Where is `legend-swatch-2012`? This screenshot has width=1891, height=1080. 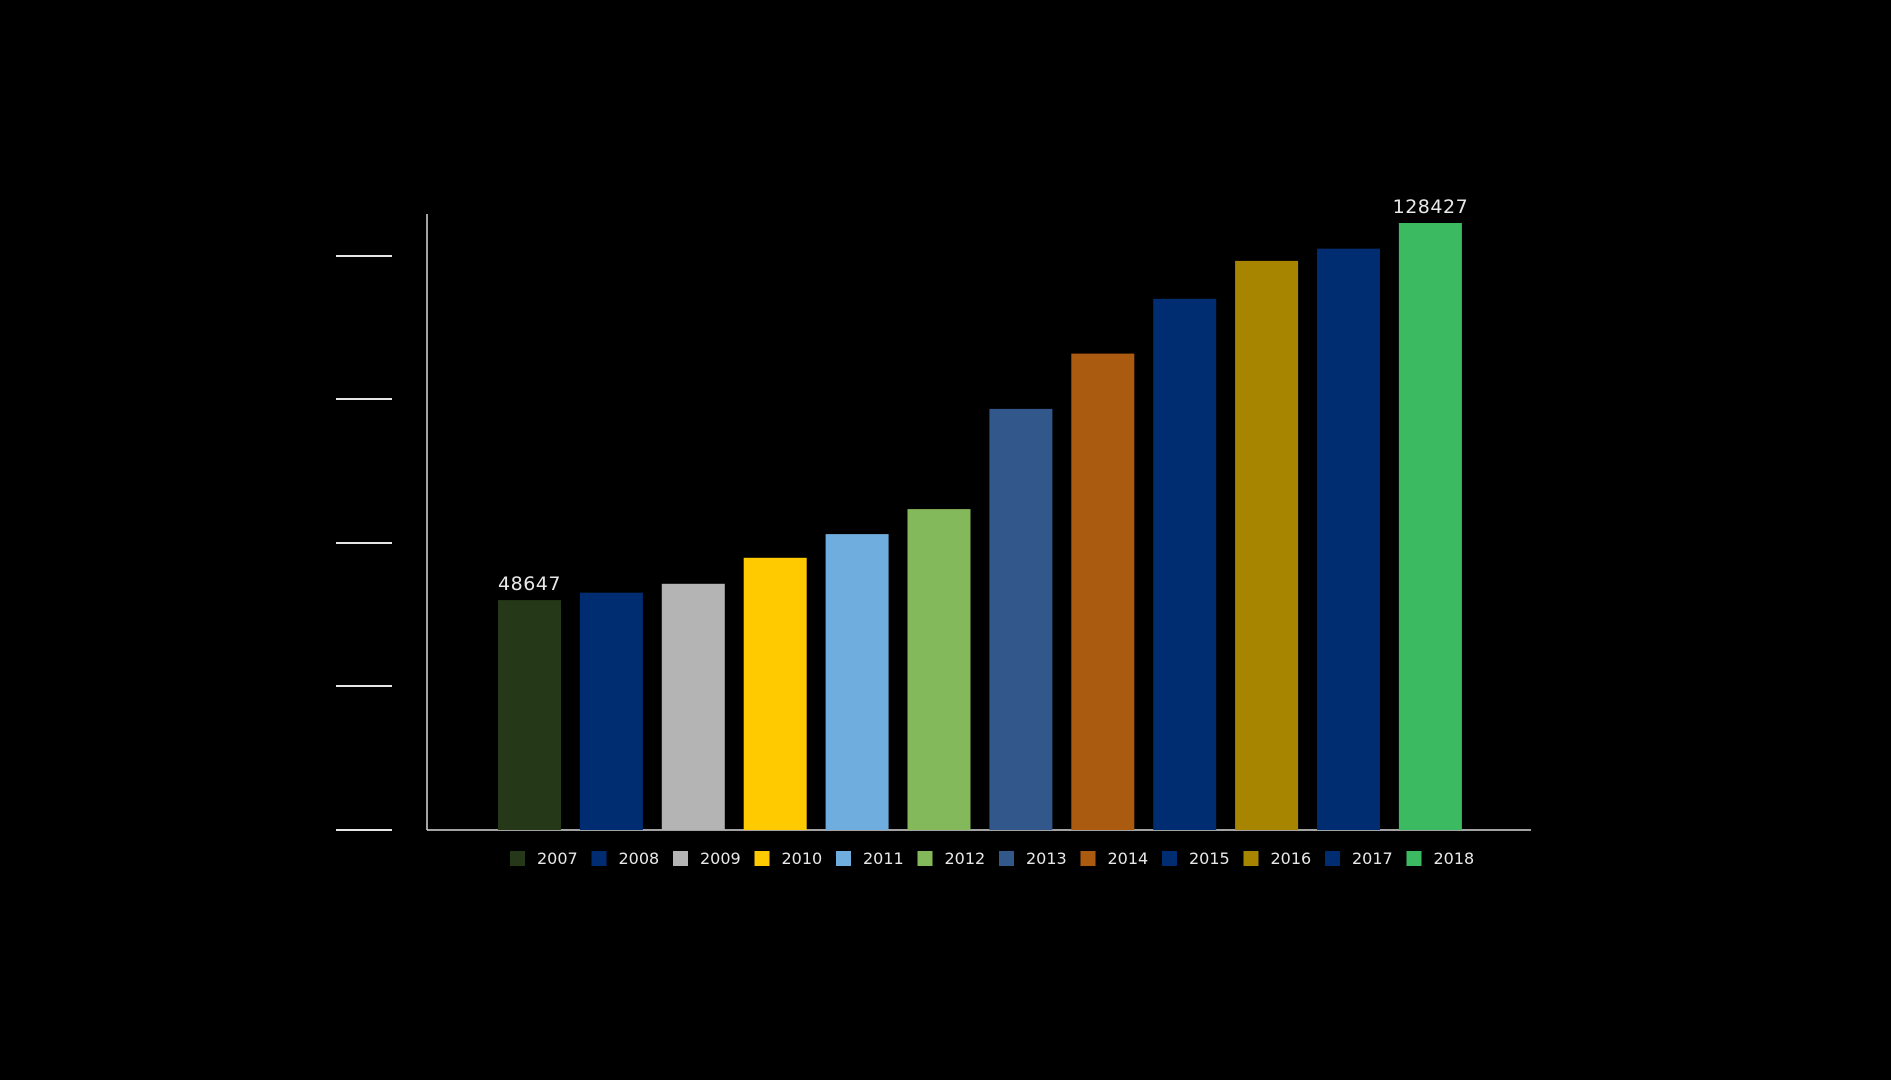
legend-swatch-2012 is located at coordinates (925, 858).